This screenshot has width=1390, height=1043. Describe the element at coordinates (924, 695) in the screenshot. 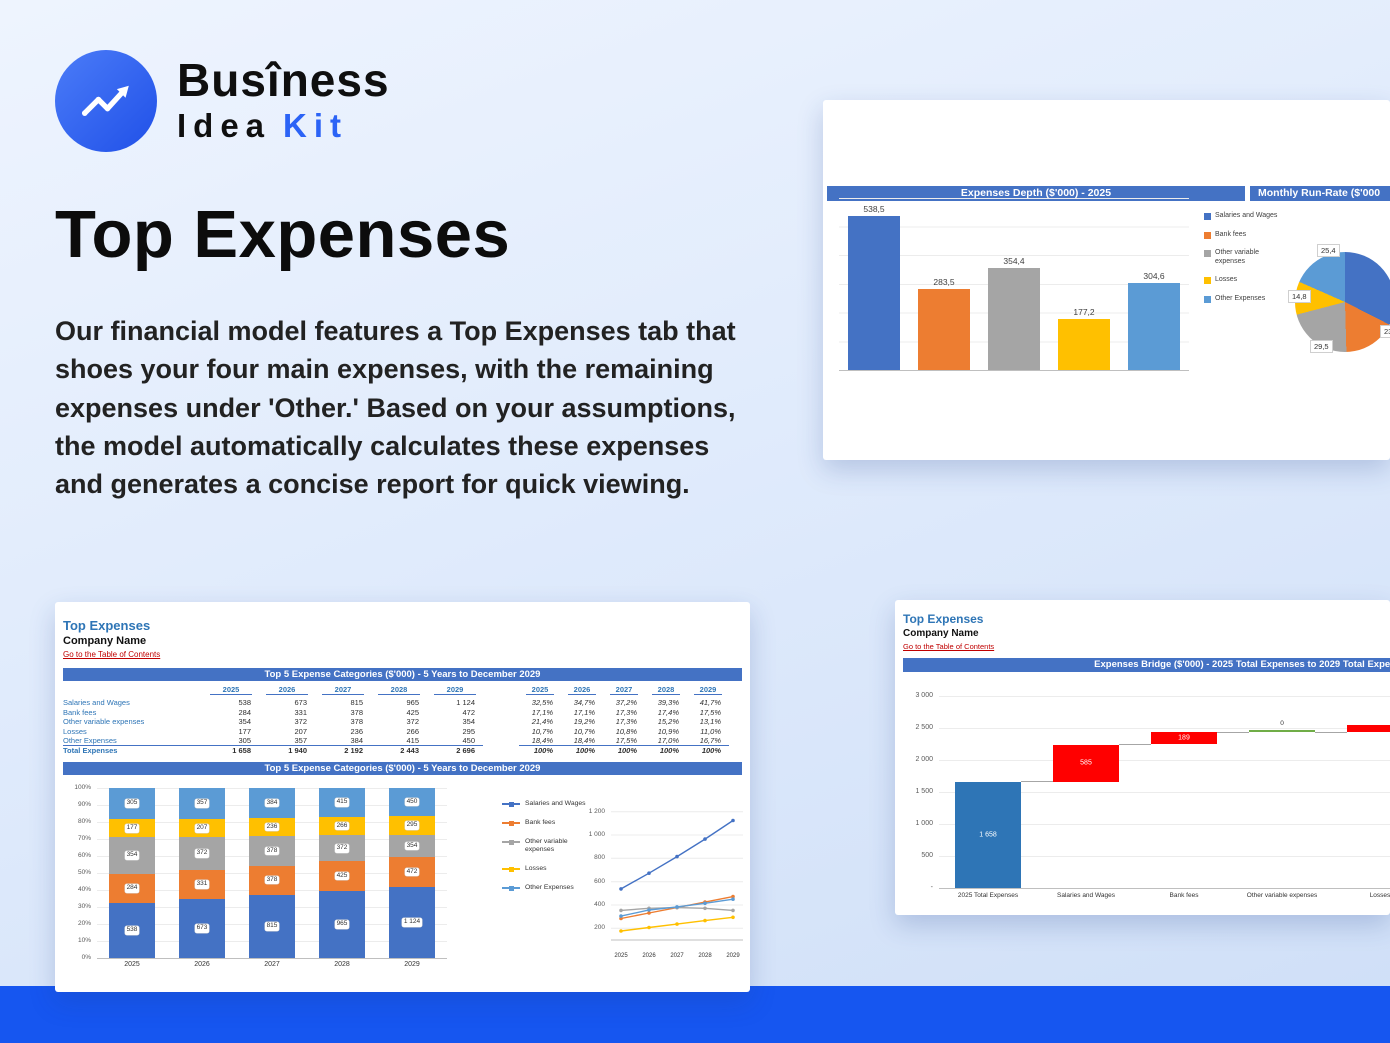

I see `y-axis-label: 3 000` at that location.